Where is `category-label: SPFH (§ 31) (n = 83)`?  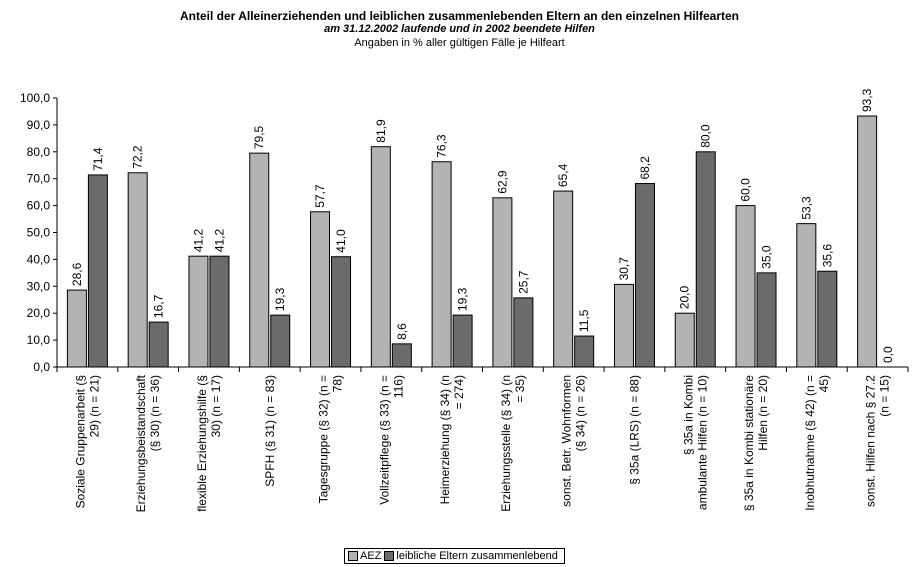
category-label: SPFH (§ 31) (n = 83) is located at coordinates (270, 431).